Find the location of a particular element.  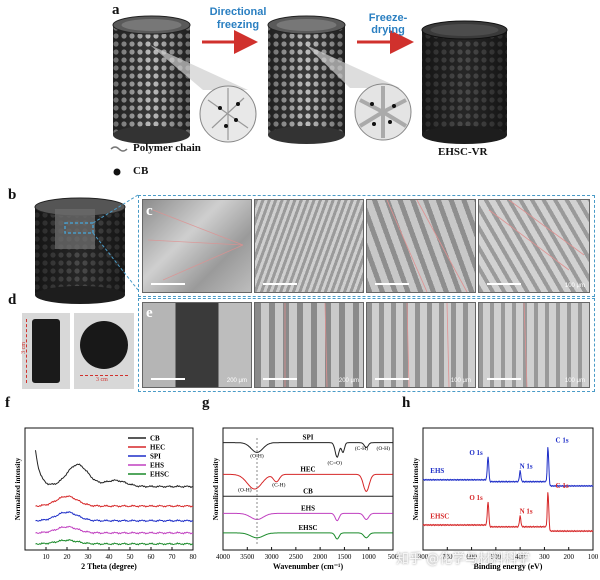

sem-c-4-scale: 100 μm is located at coordinates (574, 286).